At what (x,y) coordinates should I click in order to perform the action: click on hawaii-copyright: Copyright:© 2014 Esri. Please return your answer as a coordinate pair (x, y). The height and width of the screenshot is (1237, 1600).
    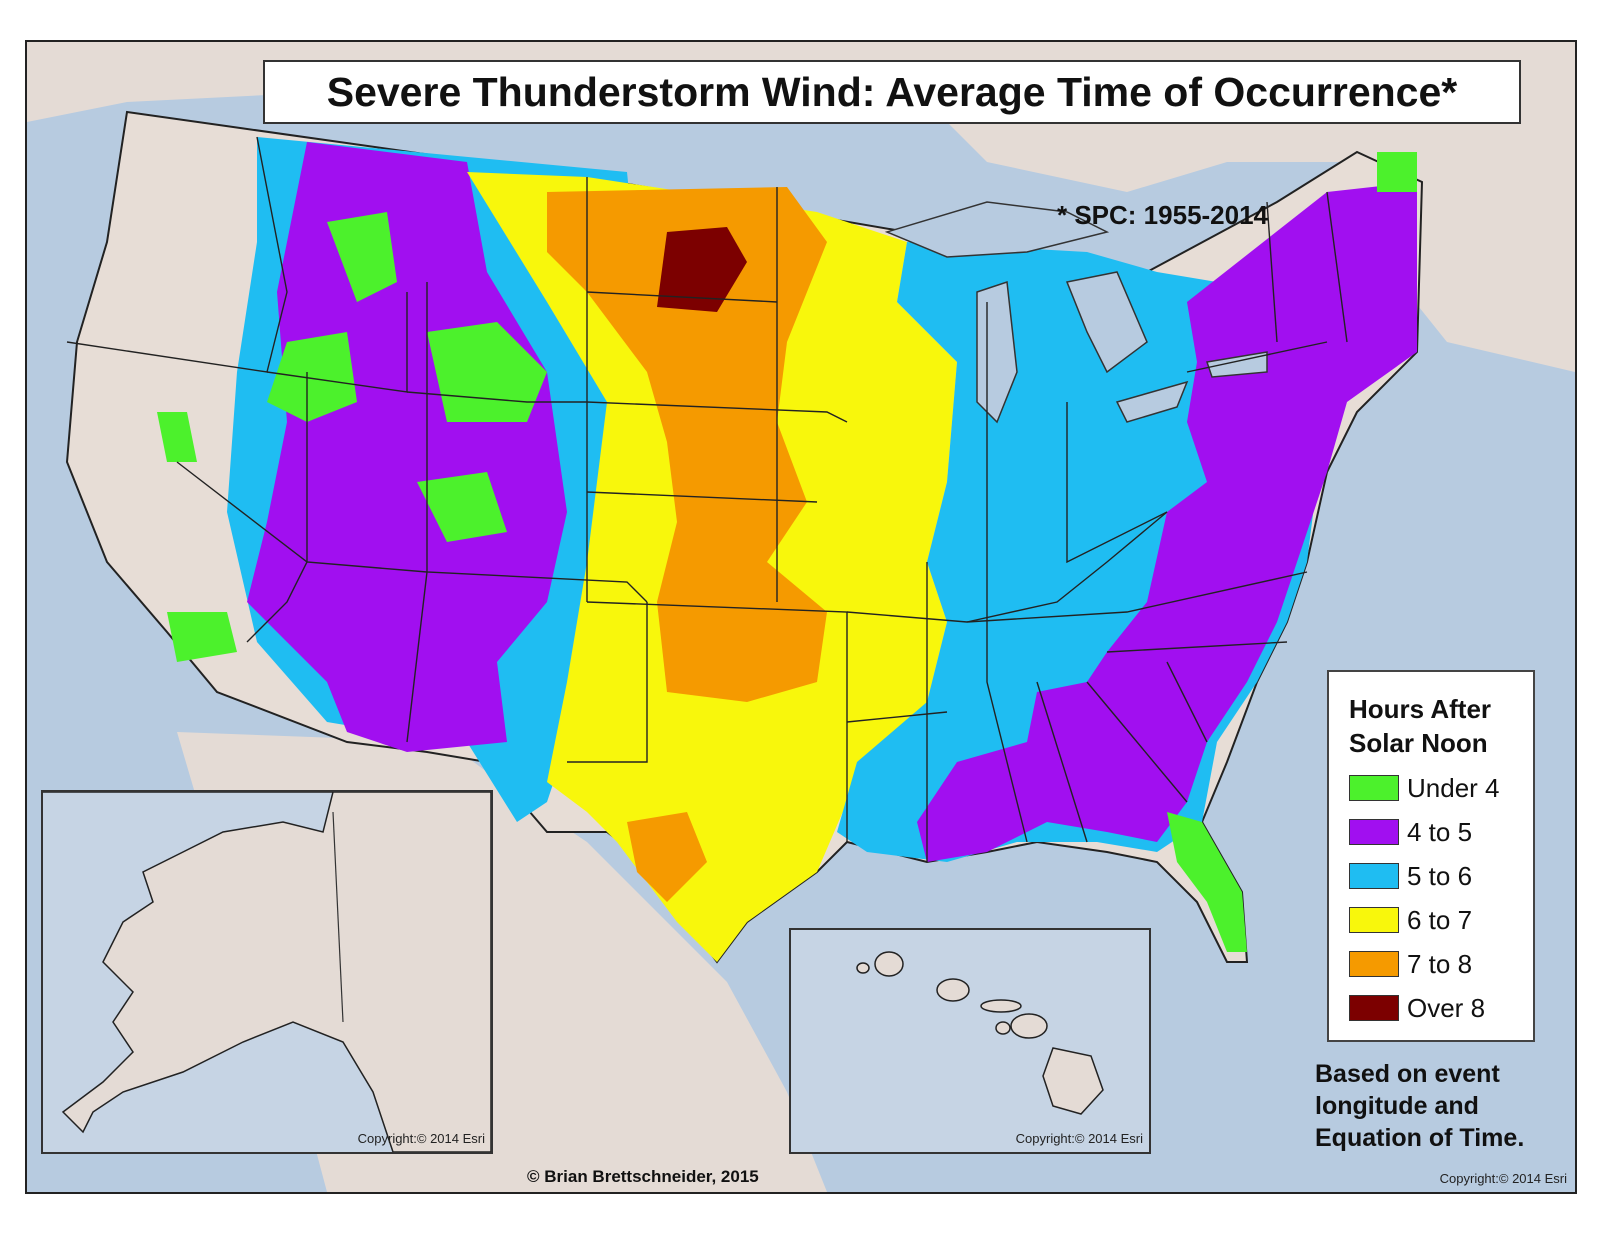
    Looking at the image, I should click on (1079, 1138).